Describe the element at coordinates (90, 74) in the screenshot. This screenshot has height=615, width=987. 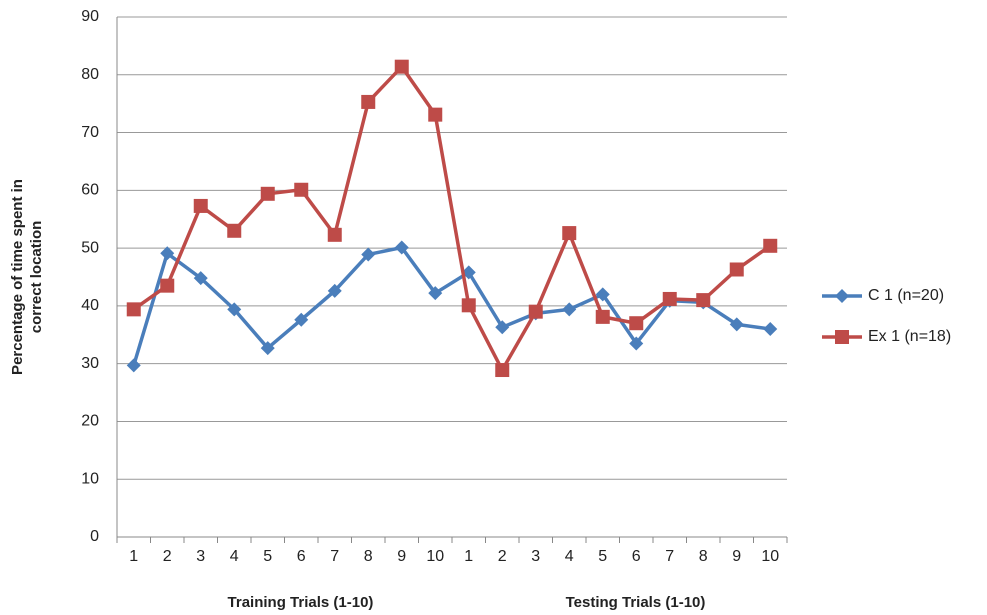
I see `y-tick-label: 80` at that location.